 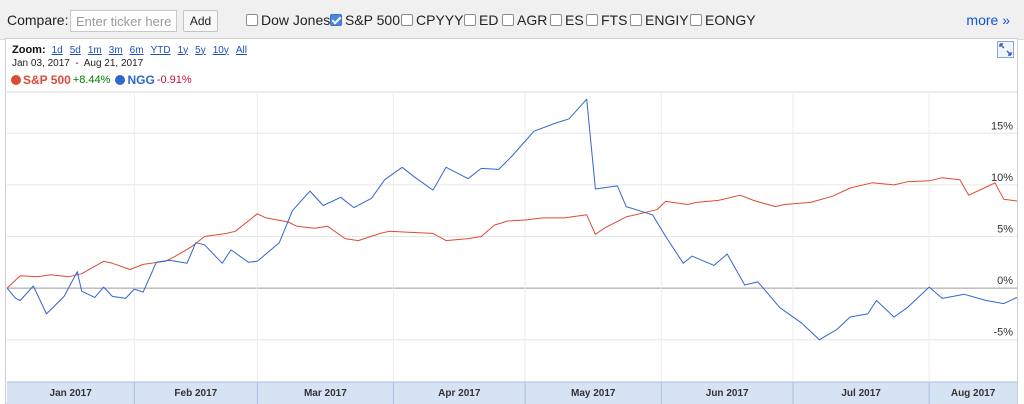 I want to click on compare-item-fts: FTS, so click(x=606, y=20).